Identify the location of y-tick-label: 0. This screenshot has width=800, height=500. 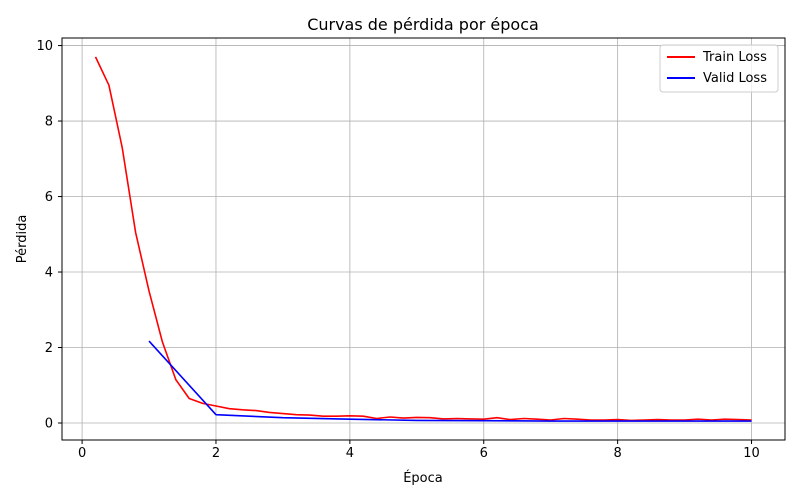
(49, 424).